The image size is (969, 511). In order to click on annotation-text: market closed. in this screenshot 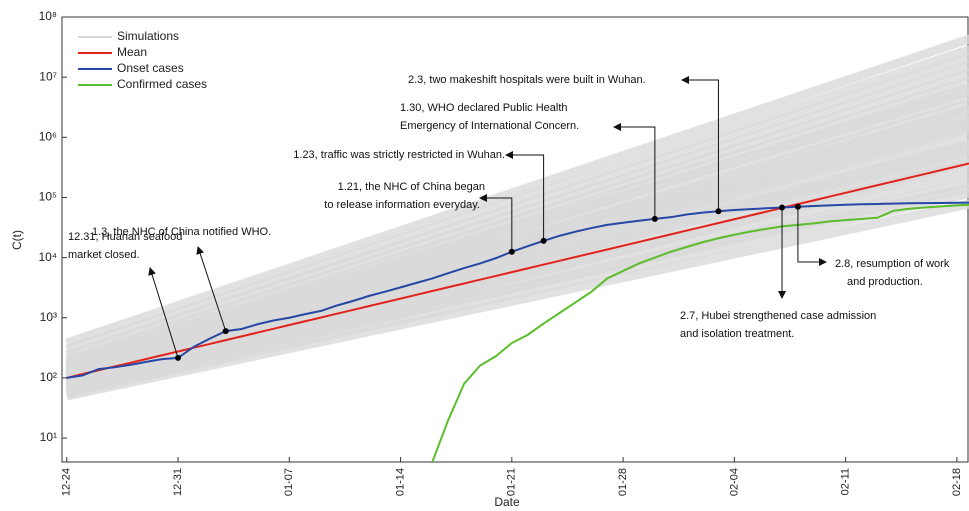, I will do `click(104, 255)`.